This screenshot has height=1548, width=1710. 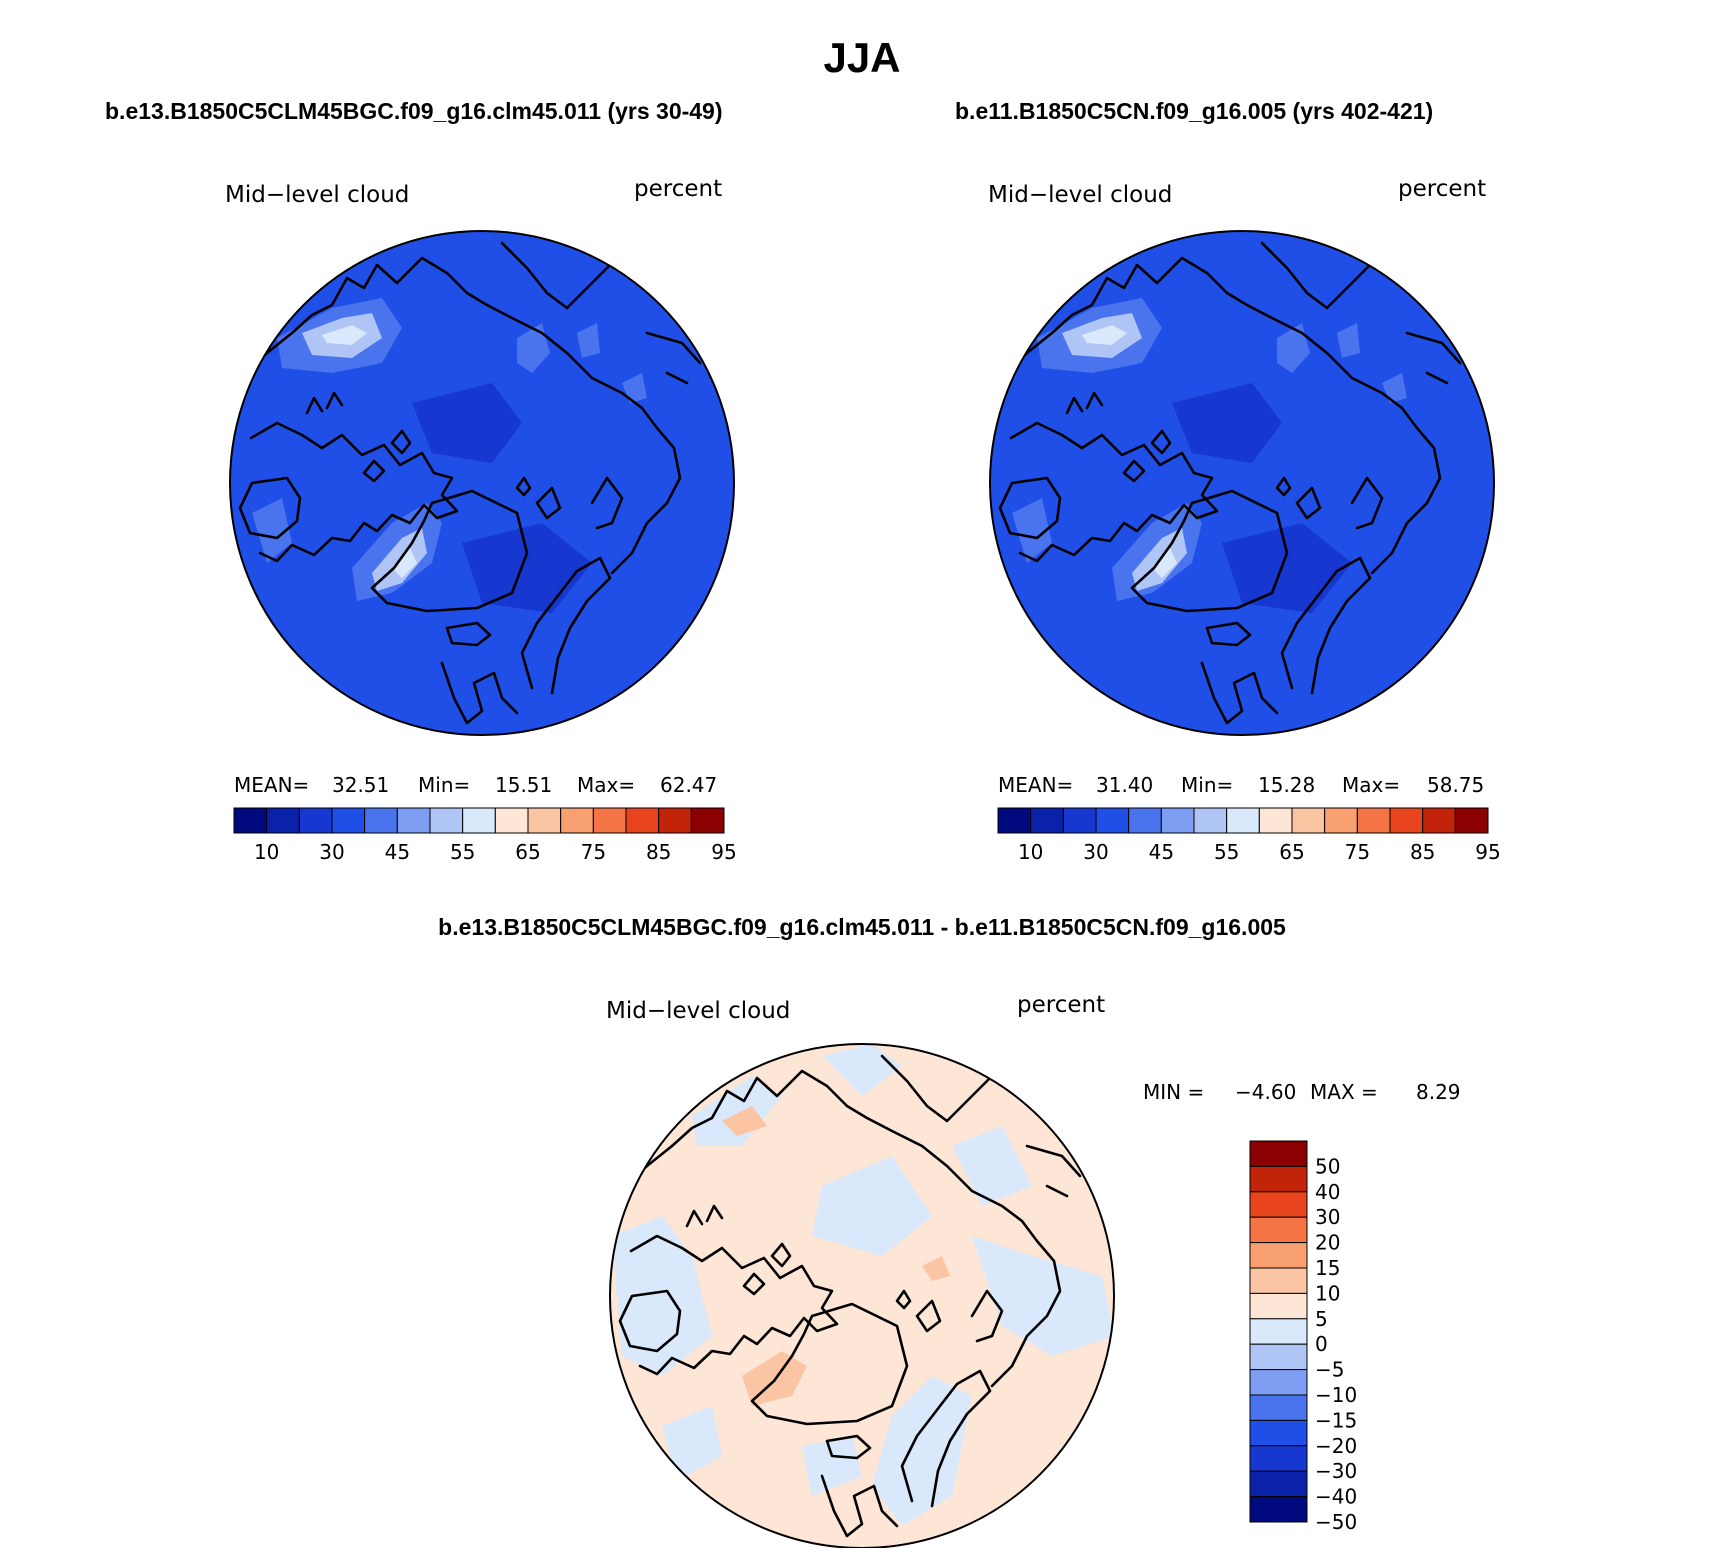 What do you see at coordinates (1161, 852) in the screenshot?
I see `panel-b-colorbar-tick-label: 45` at bounding box center [1161, 852].